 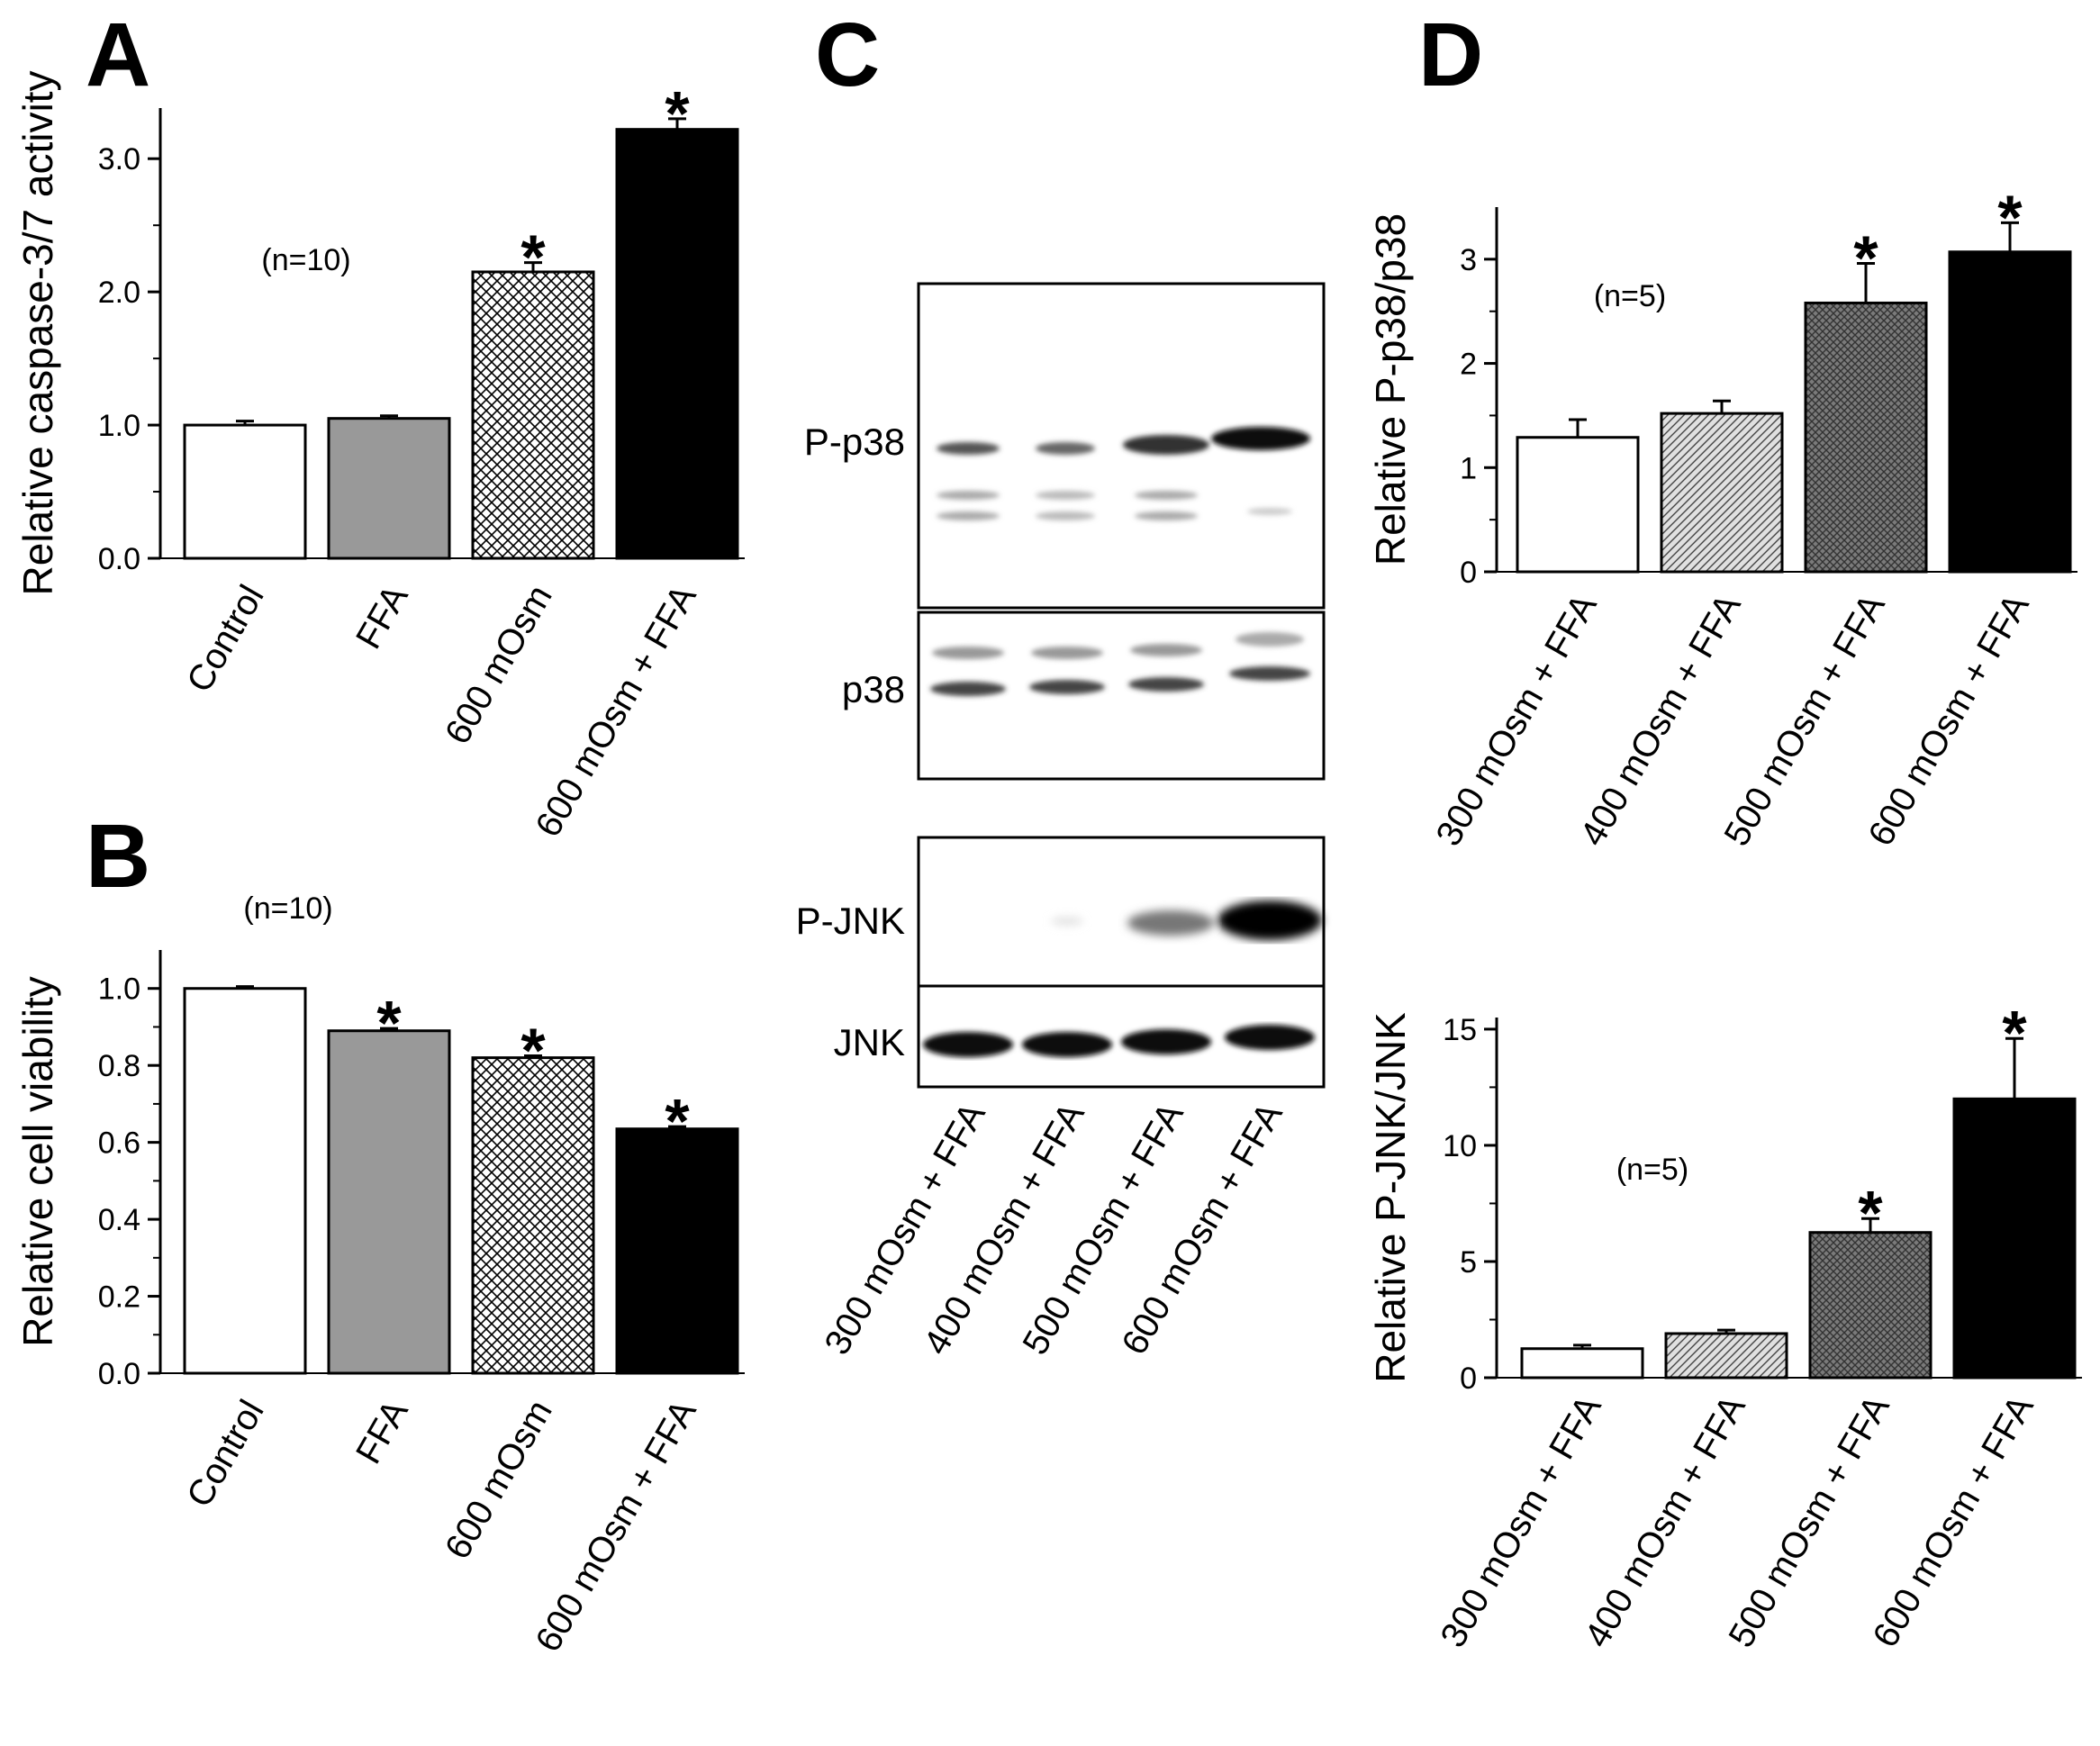 I want to click on y-tick-label: 2.0, so click(x=119, y=293).